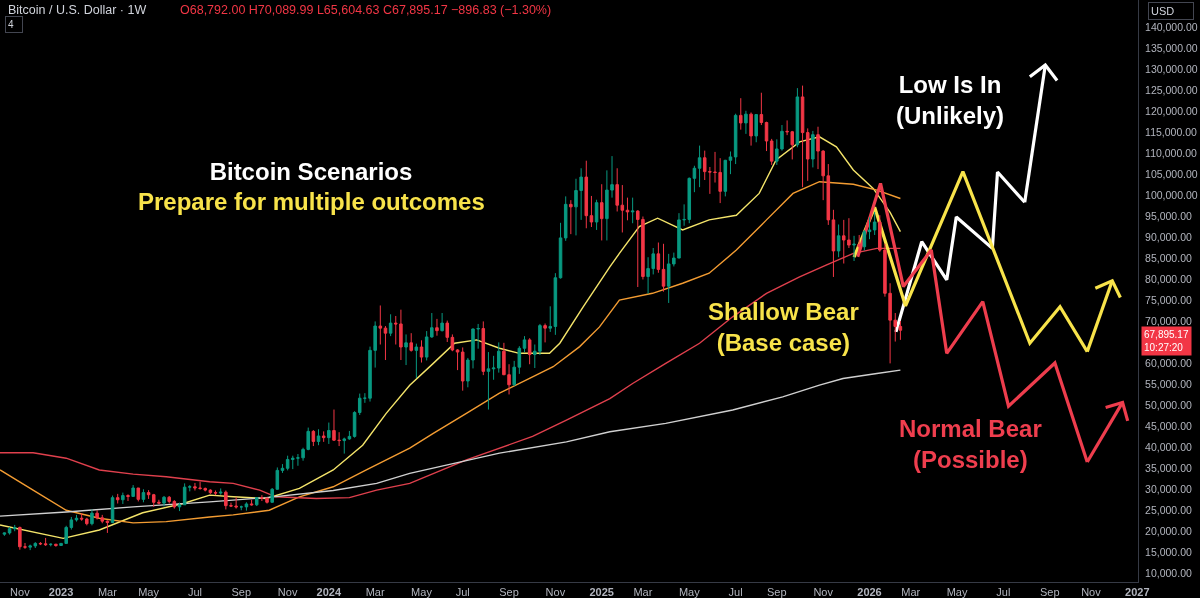 The width and height of the screenshot is (1200, 598). Describe the element at coordinates (1168, 488) in the screenshot. I see `y-tick-label: 30,000.00` at that location.